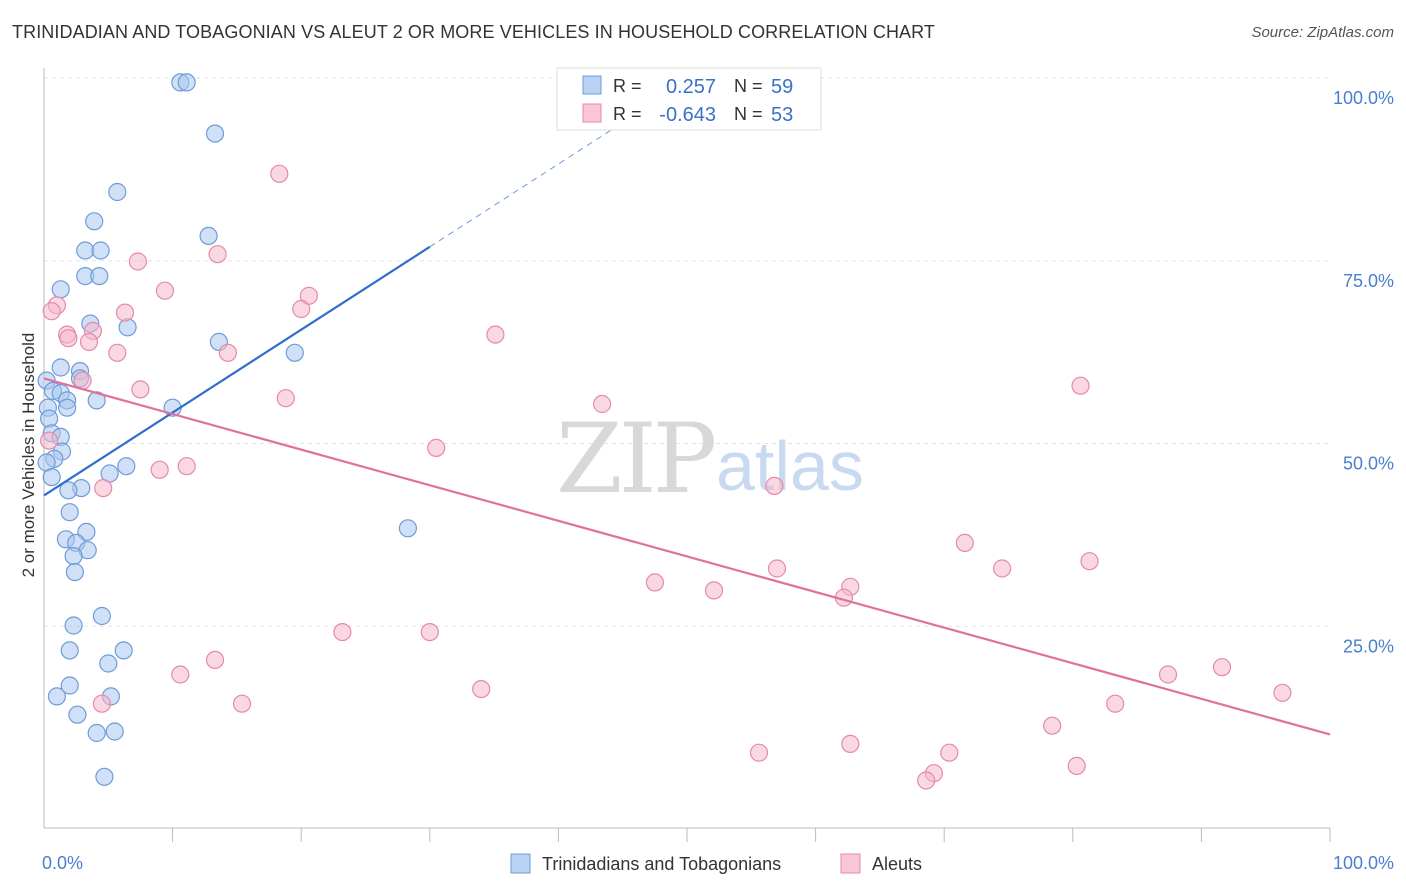 The height and width of the screenshot is (892, 1406). What do you see at coordinates (28, 455) in the screenshot?
I see `y-axis-label: 2 or more Vehicles in Household` at bounding box center [28, 455].